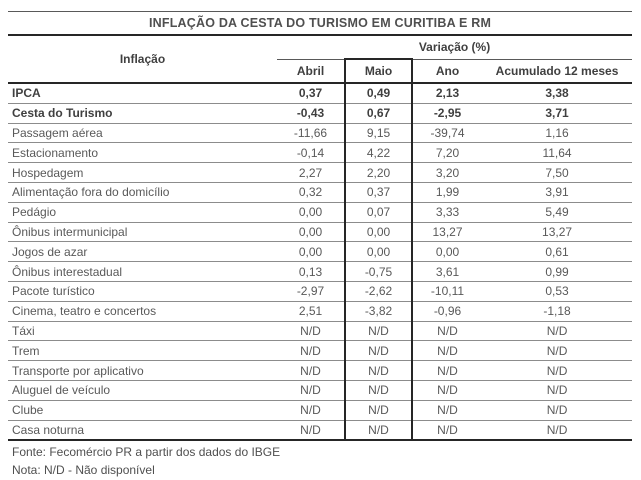  I want to click on value-cell: 0,37, so click(378, 192).